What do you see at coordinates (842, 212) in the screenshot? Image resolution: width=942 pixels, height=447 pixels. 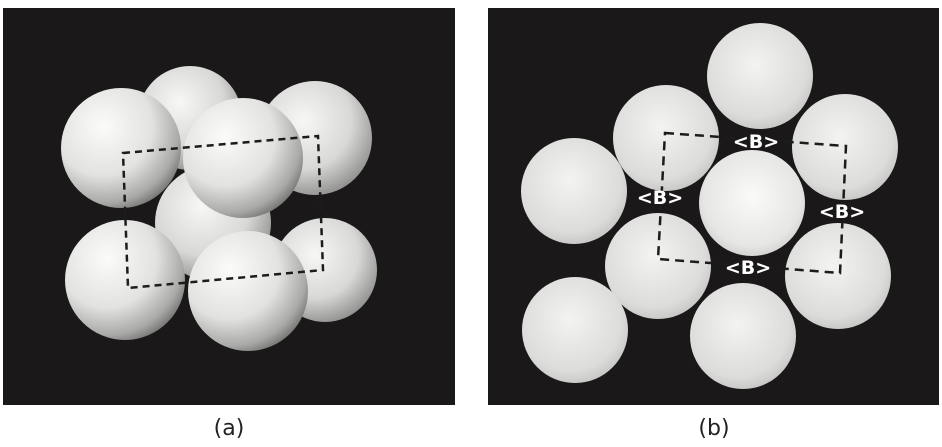 I see `gap-label-right: <B>` at bounding box center [842, 212].